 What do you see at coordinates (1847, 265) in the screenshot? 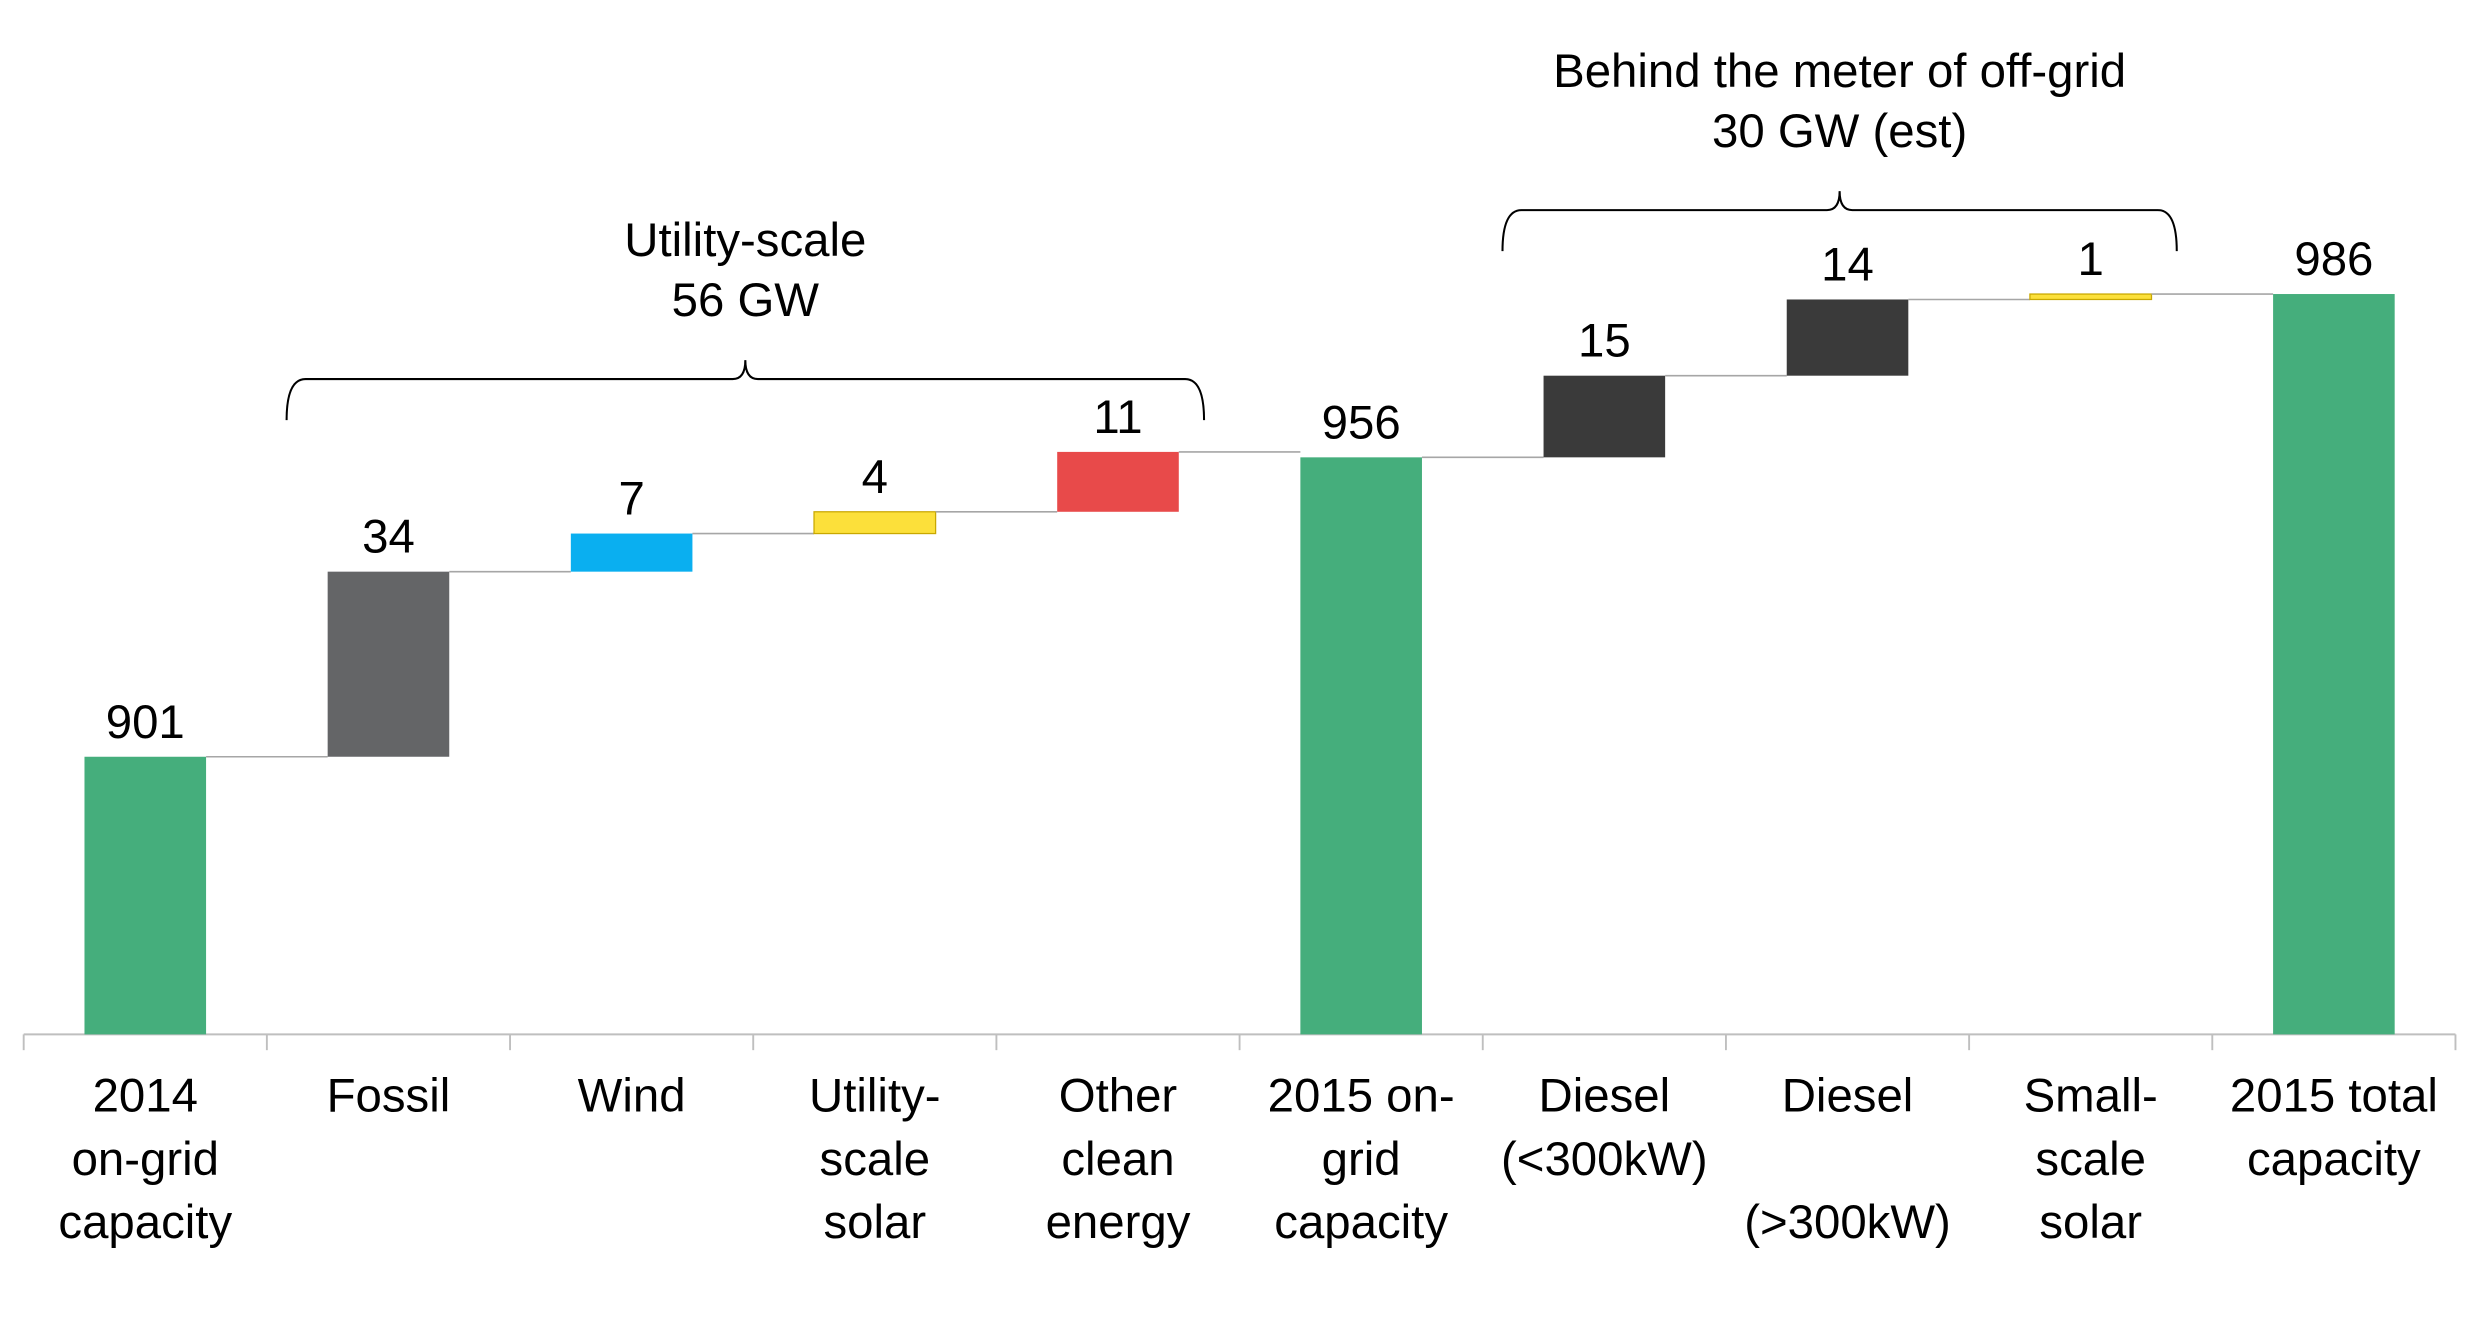
I see `value-label: 14` at bounding box center [1847, 265].